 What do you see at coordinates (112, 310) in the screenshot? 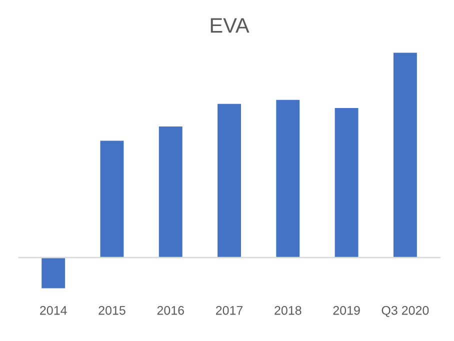
I see `x-tick-label: 2015` at bounding box center [112, 310].